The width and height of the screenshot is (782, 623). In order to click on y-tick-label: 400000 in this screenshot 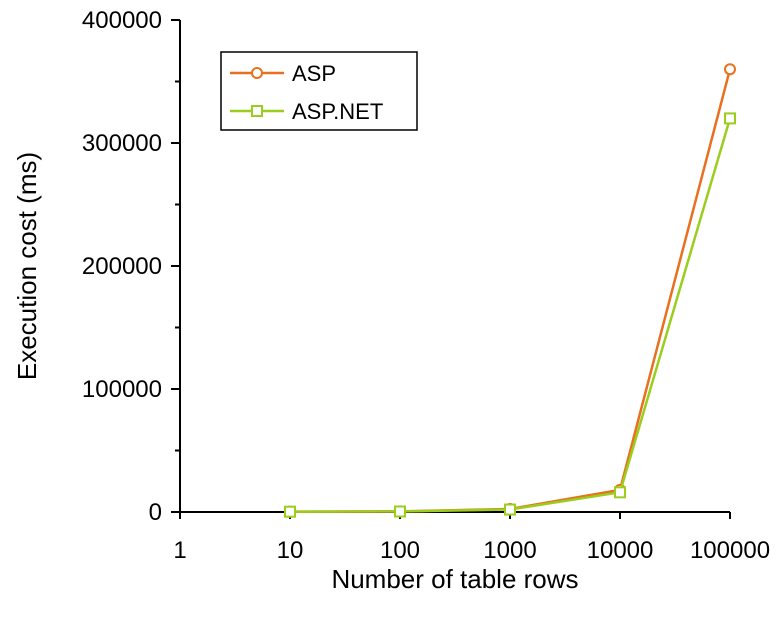, I will do `click(122, 20)`.